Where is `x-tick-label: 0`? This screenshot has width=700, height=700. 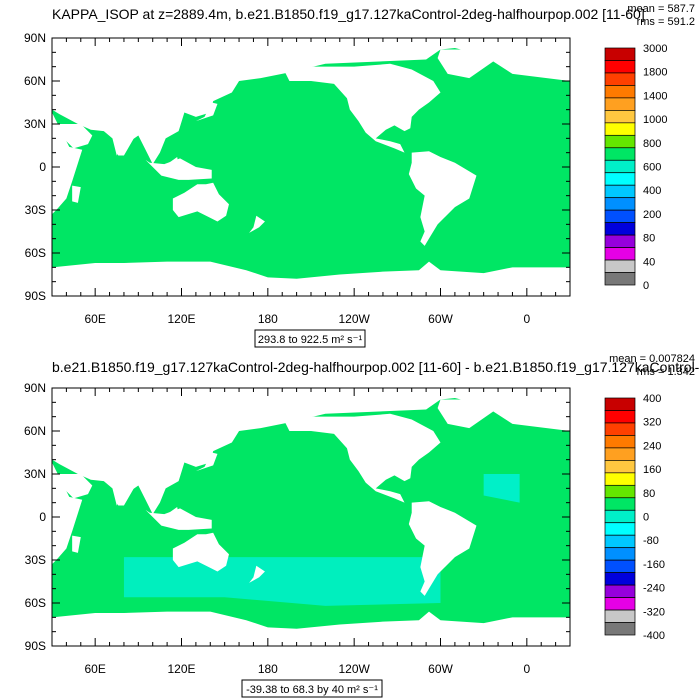 x-tick-label: 0 is located at coordinates (526, 319).